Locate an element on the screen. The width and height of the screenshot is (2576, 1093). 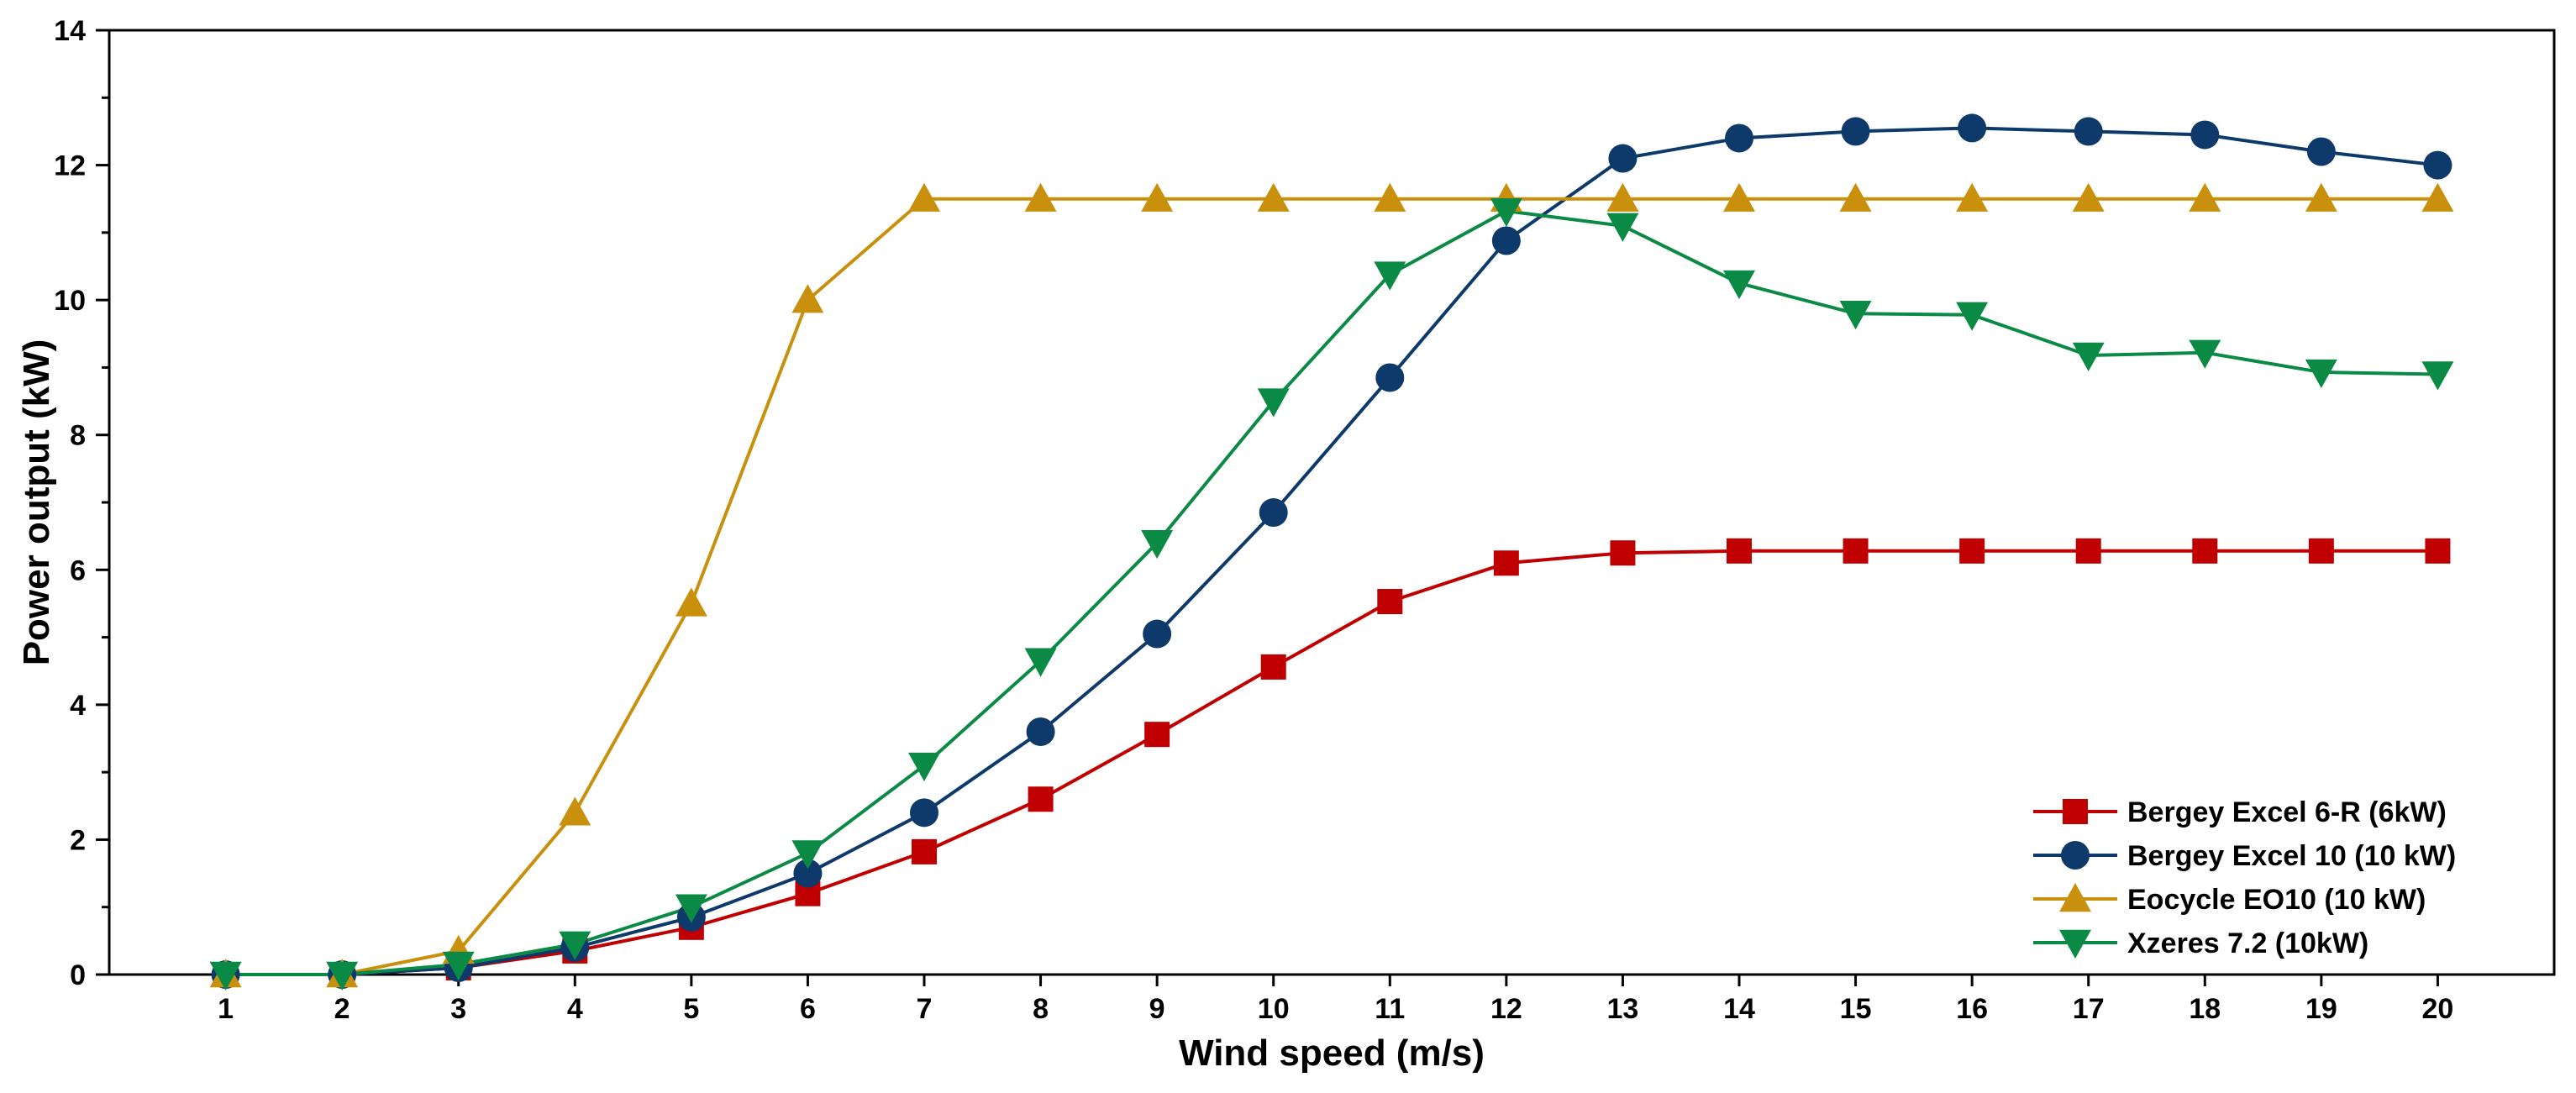
x-tick-label: 5 is located at coordinates (691, 1009).